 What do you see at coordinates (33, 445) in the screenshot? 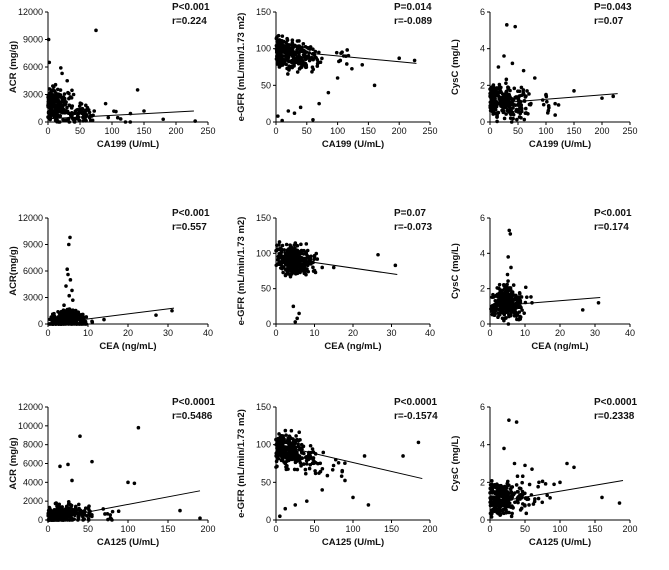
I see `y-tick-label: 8000` at bounding box center [33, 445].